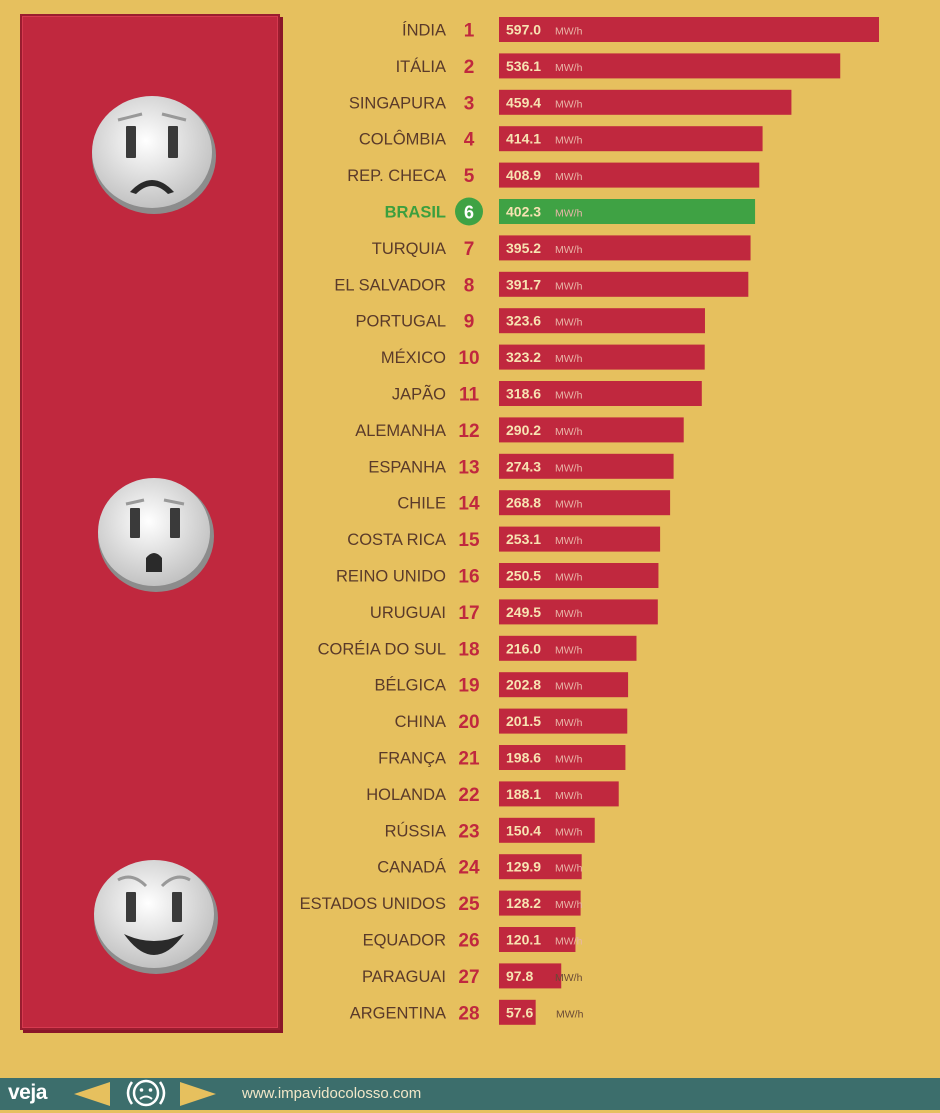 Image resolution: width=940 pixels, height=1113 pixels. I want to click on sad-outlet-icon, so click(152, 152).